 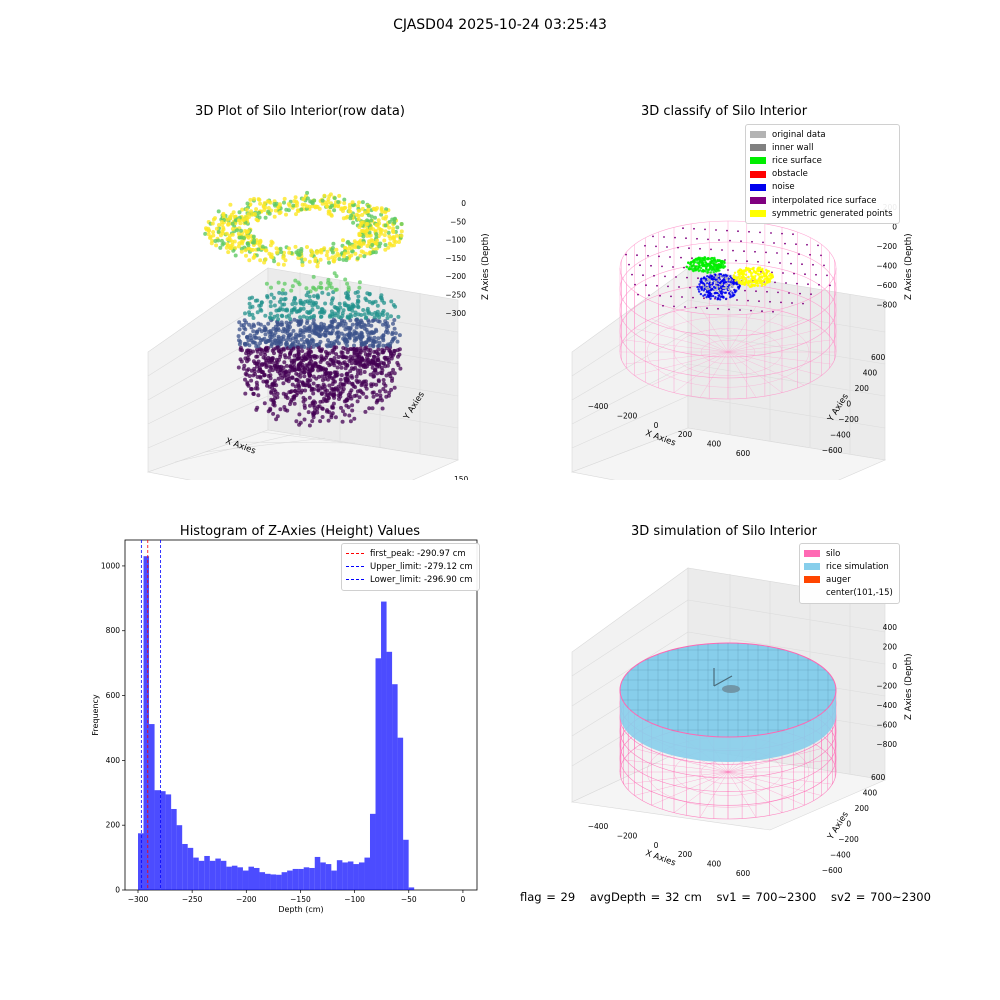 What do you see at coordinates (857, 566) in the screenshot?
I see `legend-label: rice simulation` at bounding box center [857, 566].